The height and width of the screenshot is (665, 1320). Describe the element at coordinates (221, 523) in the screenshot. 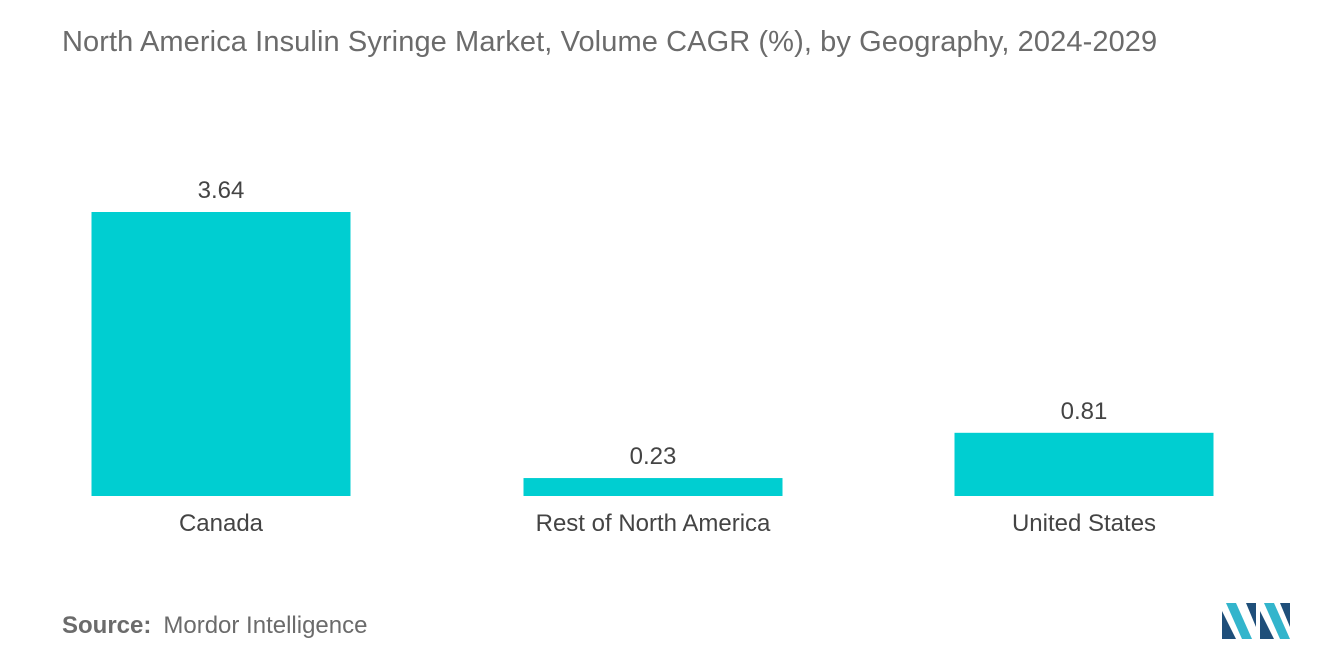

I see `category-label: Canada` at that location.